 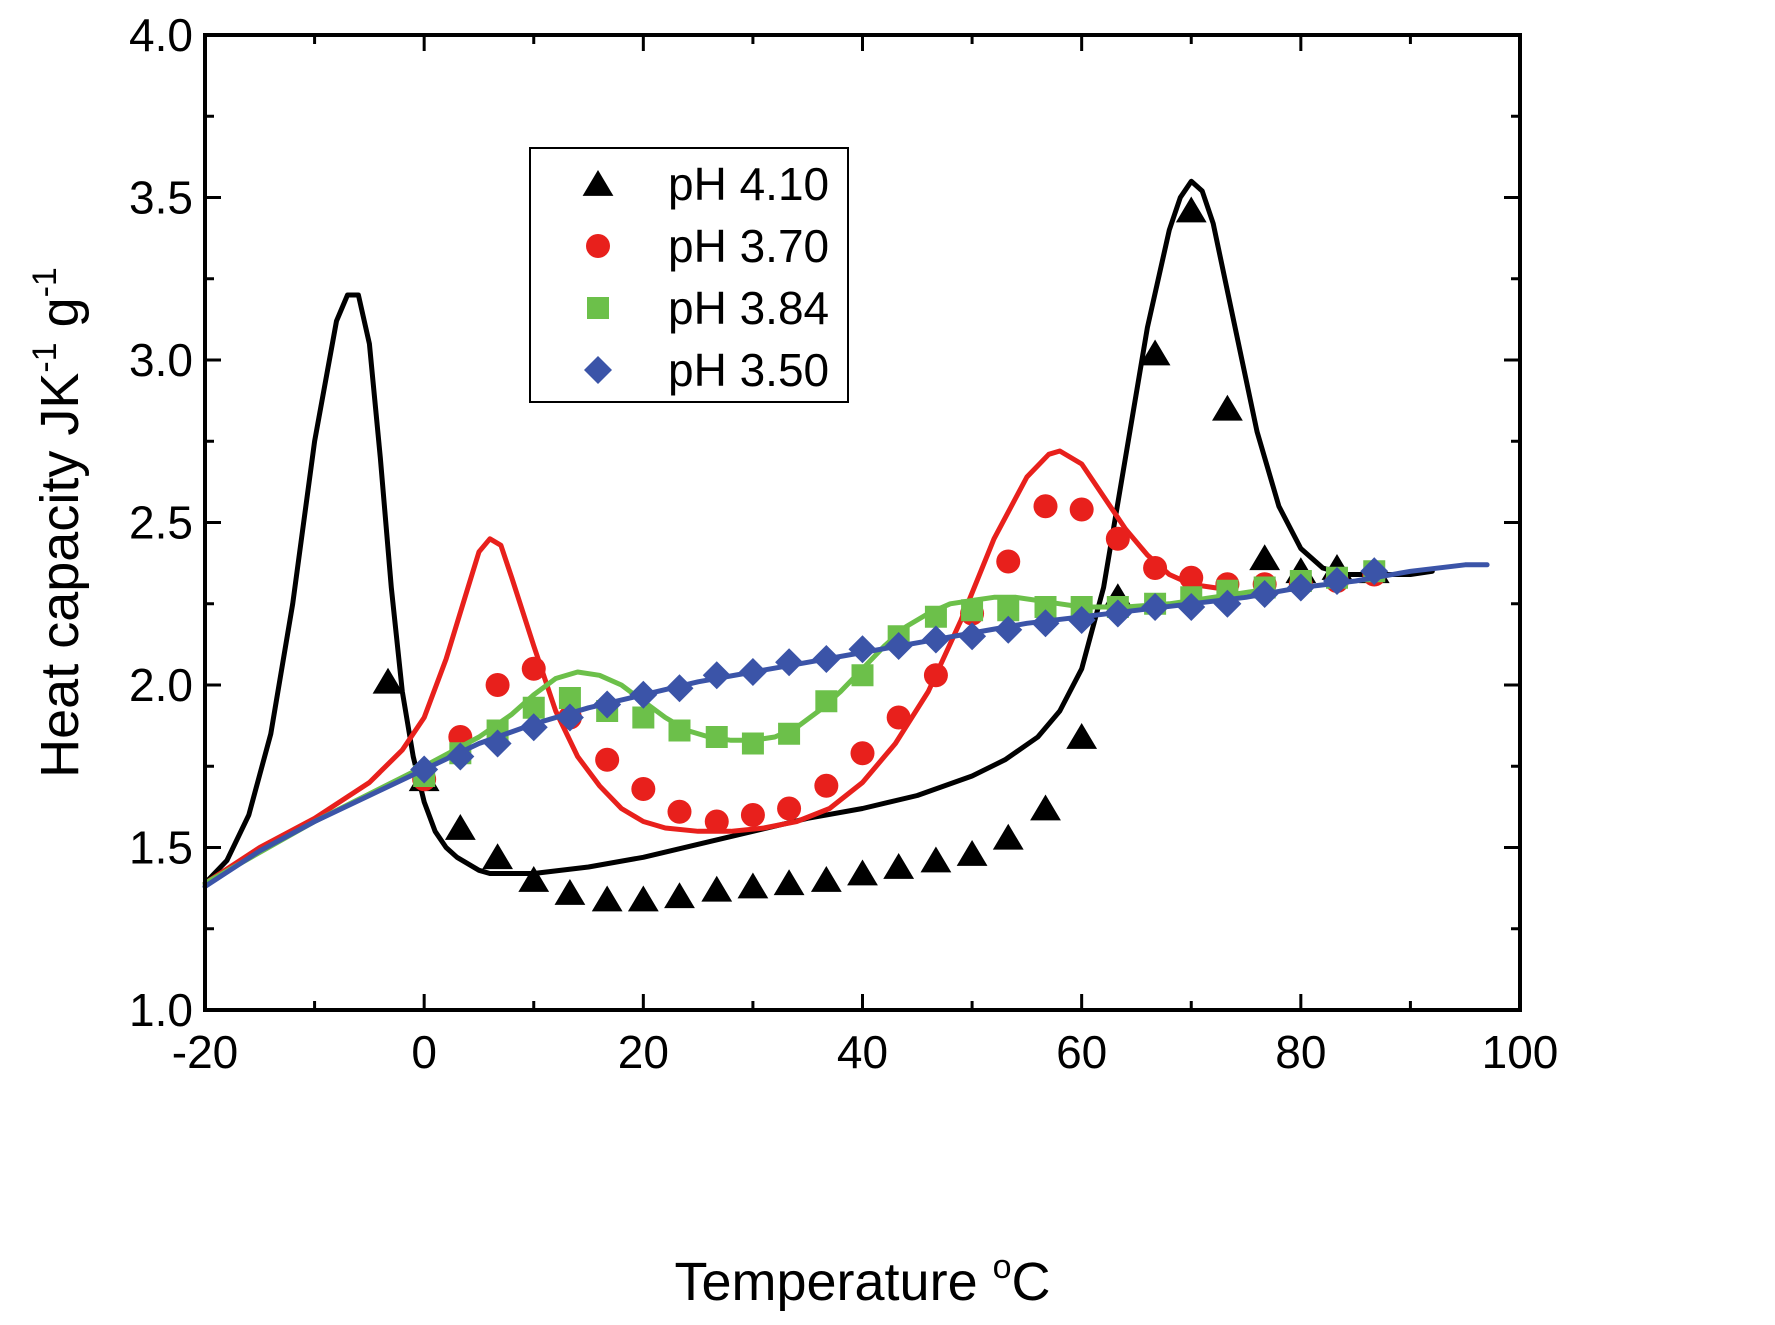 I want to click on y-axis-exp1: -1, so click(x=45, y=357).